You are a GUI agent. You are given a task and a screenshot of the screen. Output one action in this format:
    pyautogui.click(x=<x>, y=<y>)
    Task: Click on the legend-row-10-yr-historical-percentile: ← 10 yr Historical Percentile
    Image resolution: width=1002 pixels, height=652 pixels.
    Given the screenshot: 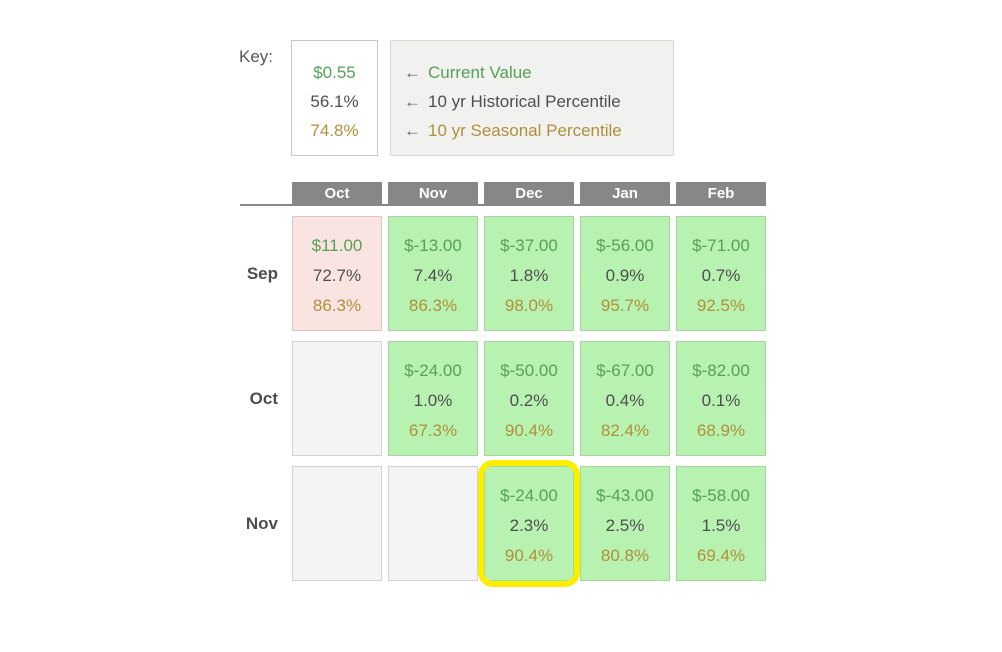 What is the action you would take?
    pyautogui.click(x=538, y=101)
    